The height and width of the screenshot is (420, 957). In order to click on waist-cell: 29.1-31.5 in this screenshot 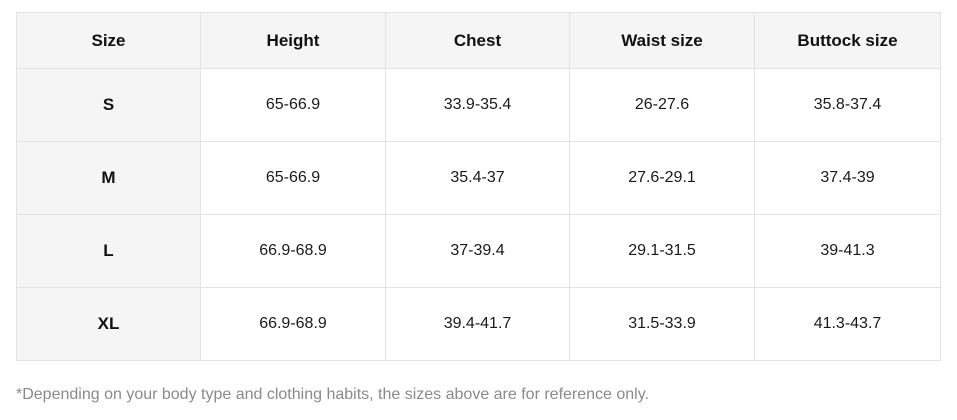, I will do `click(662, 251)`.